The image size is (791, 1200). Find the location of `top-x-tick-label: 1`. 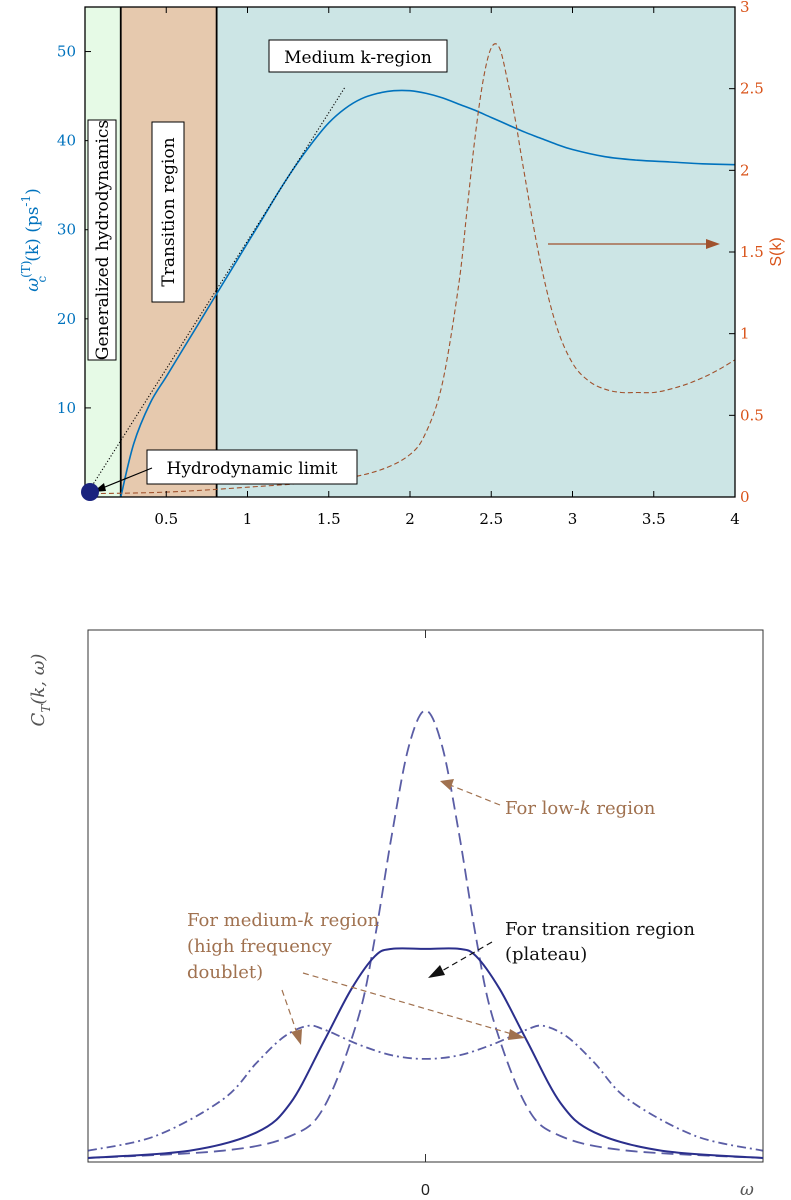

top-x-tick-label: 1 is located at coordinates (248, 519).